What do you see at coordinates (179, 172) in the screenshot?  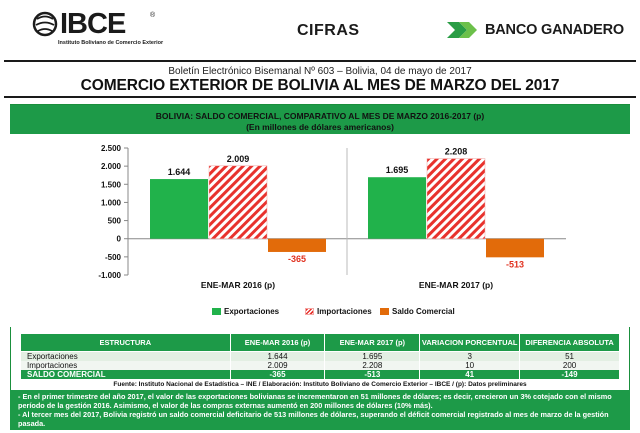 I see `data-label-exportaciones: 1.644` at bounding box center [179, 172].